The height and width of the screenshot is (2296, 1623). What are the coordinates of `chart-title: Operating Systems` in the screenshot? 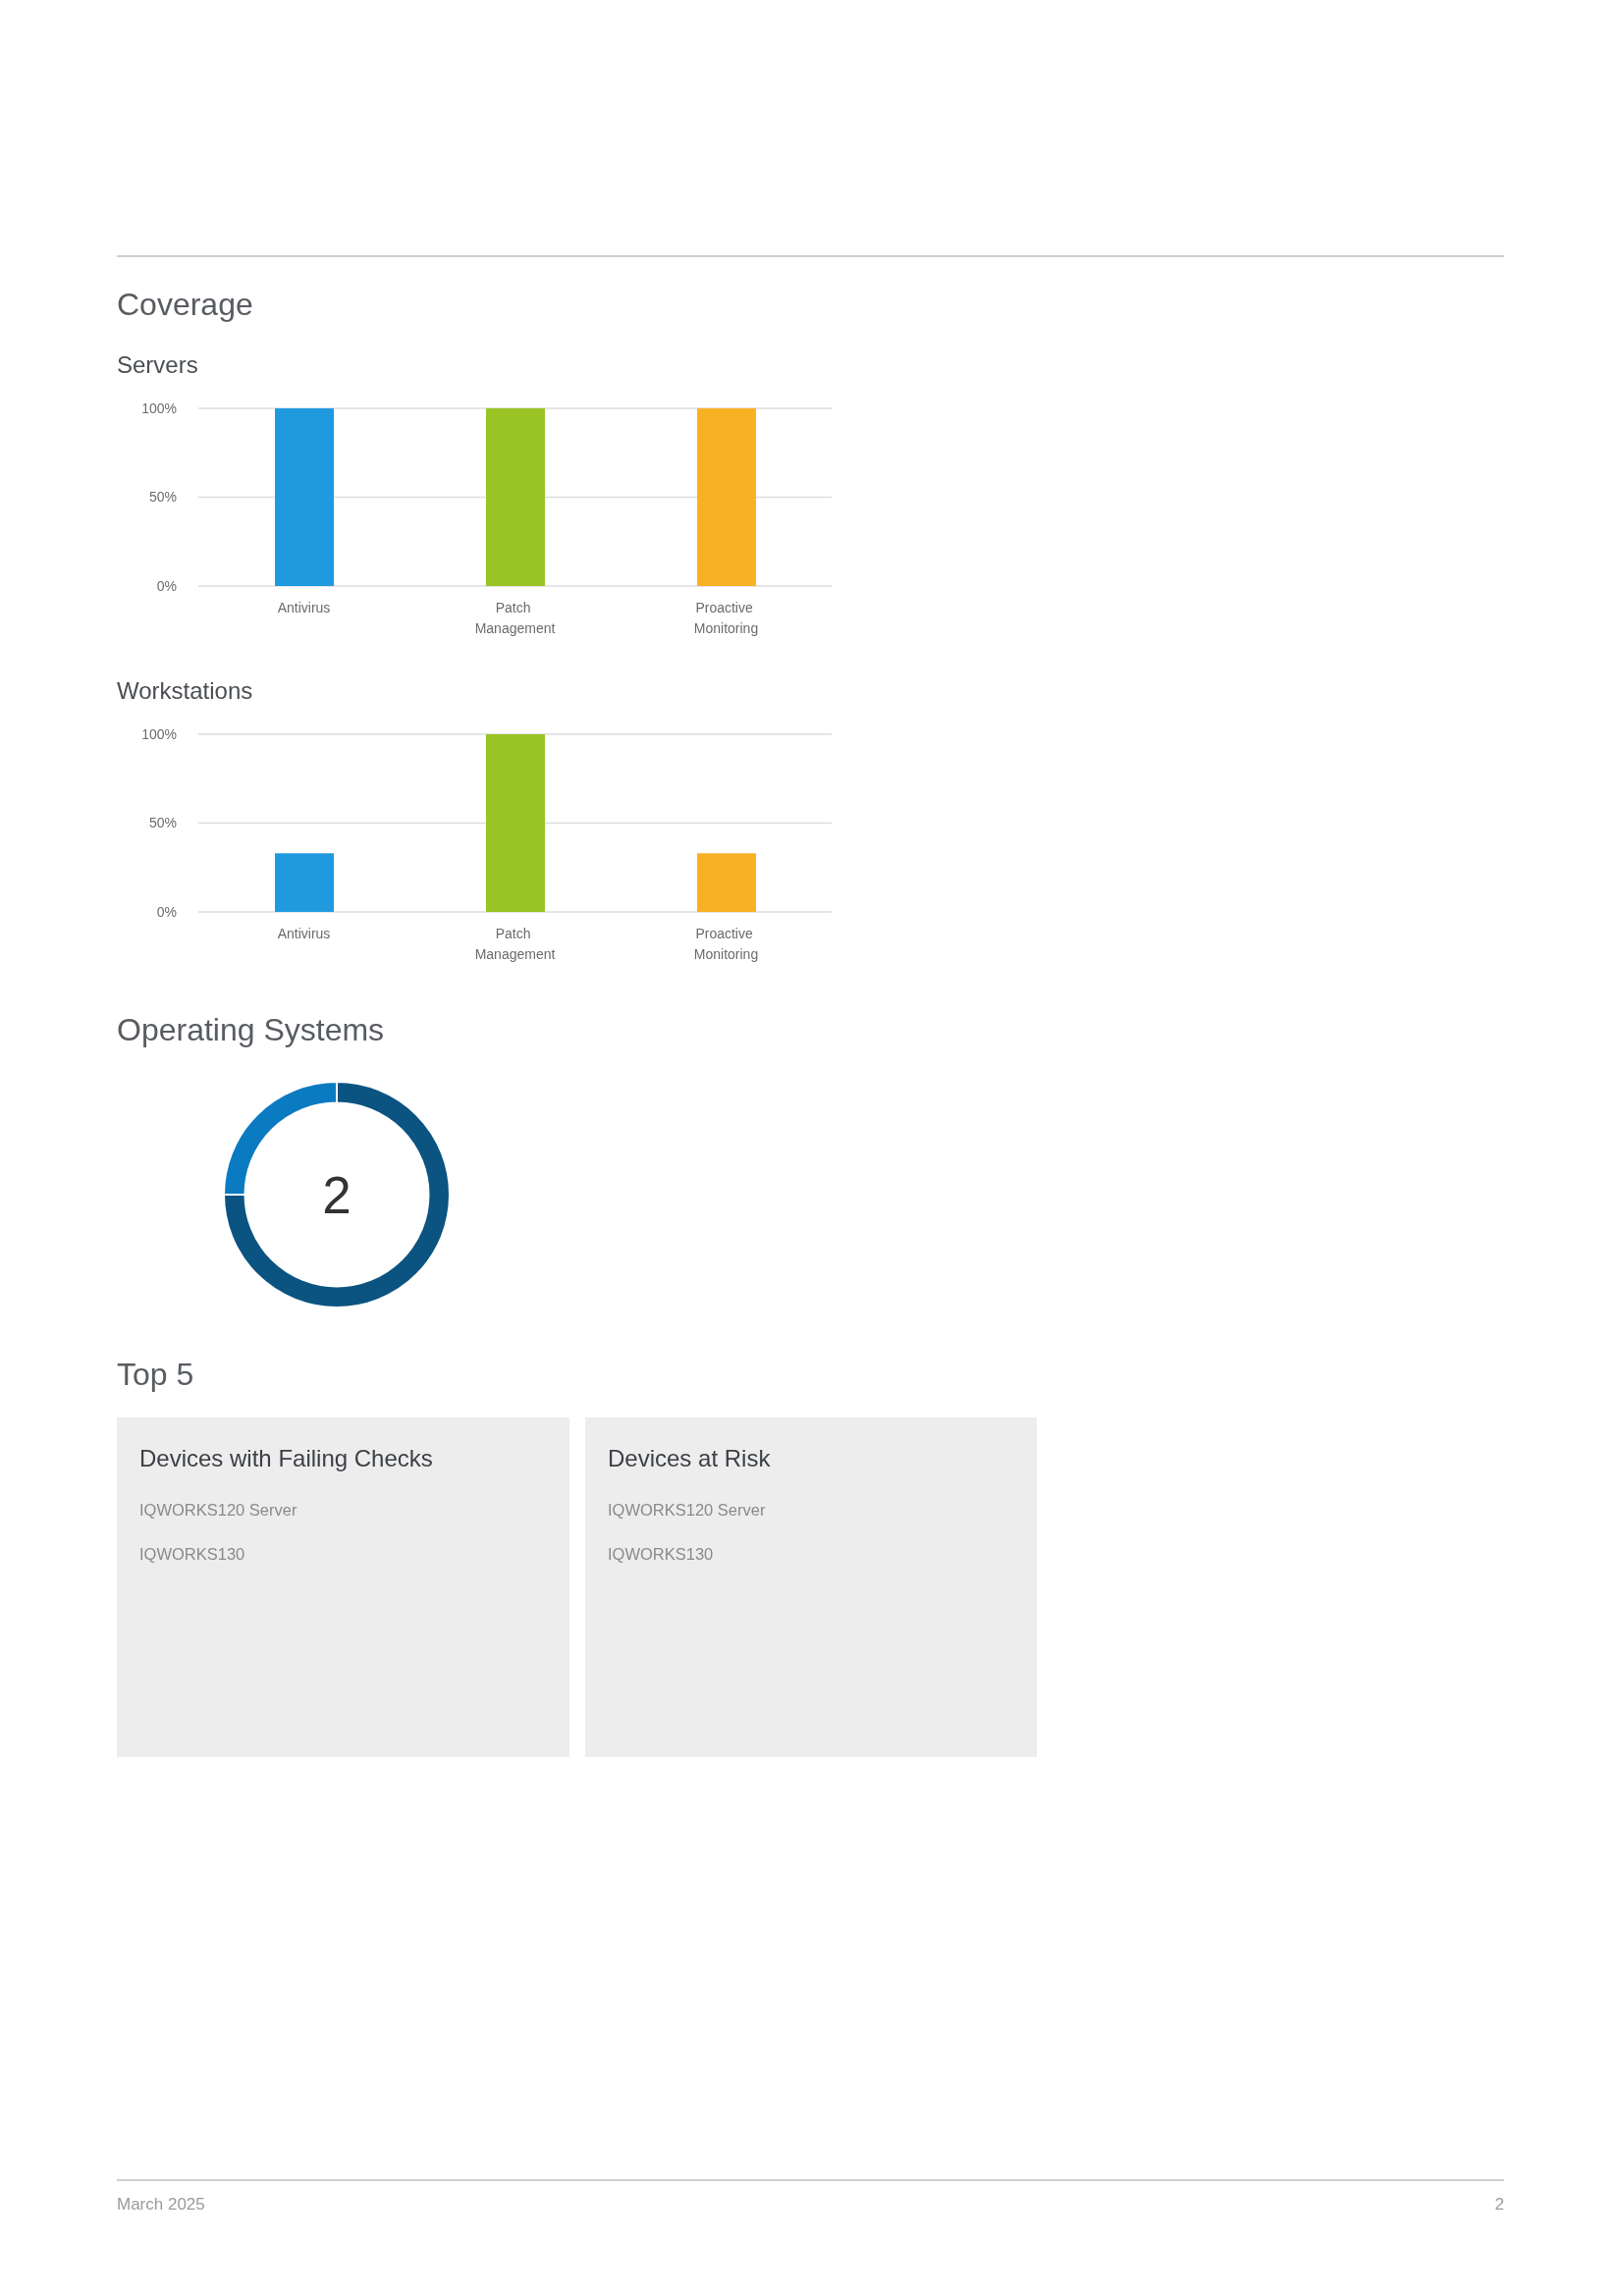 It's located at (251, 1030).